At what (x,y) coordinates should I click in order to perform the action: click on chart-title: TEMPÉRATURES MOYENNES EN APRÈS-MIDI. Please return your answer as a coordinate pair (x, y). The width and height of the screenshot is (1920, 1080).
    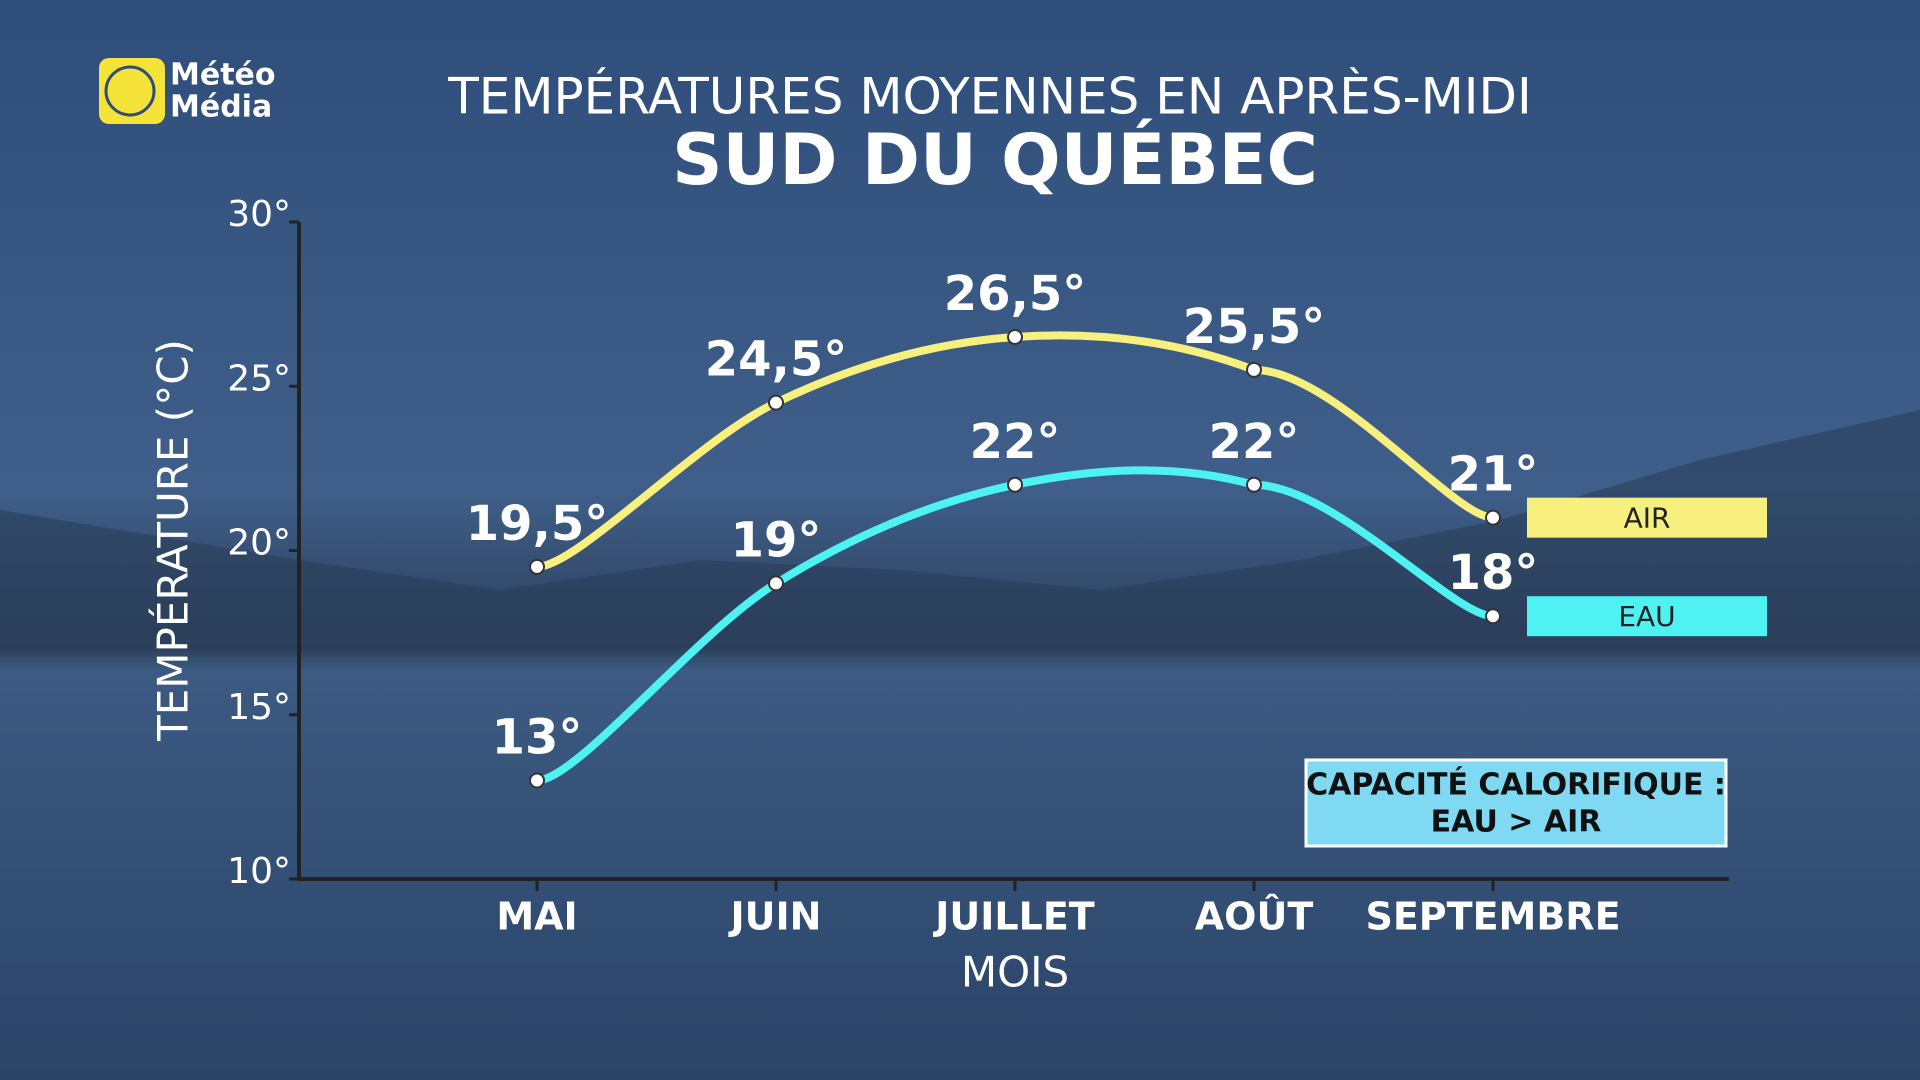
    Looking at the image, I should click on (989, 96).